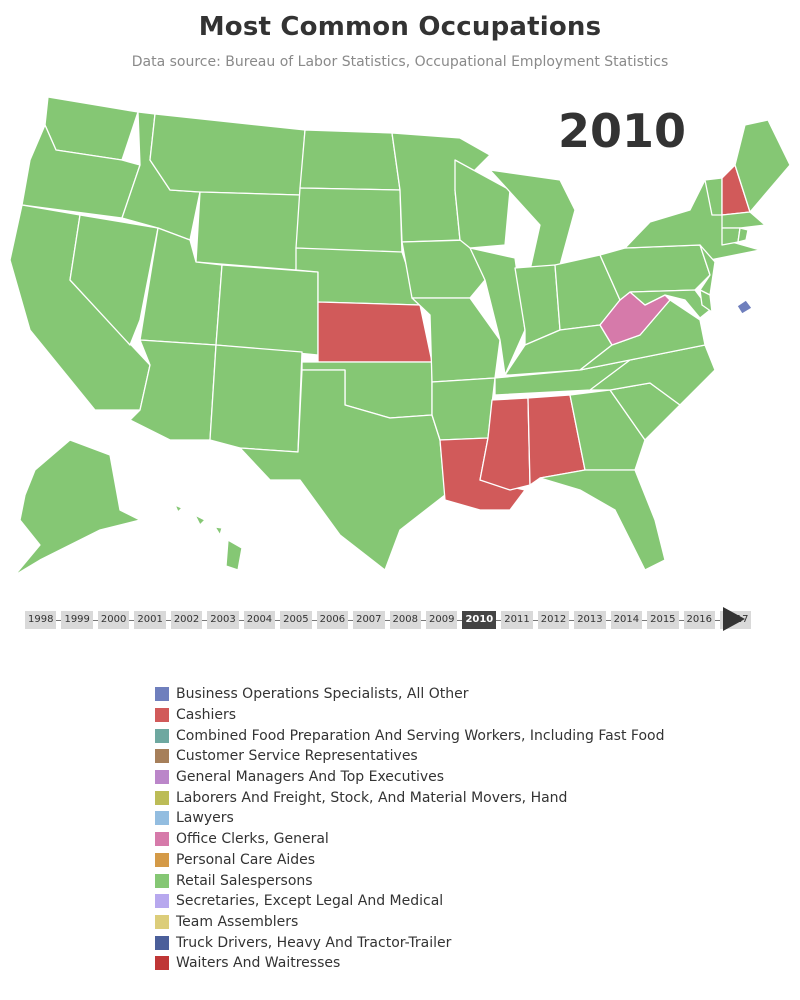 The image size is (800, 1000). What do you see at coordinates (256, 398) in the screenshot?
I see `state-nm` at bounding box center [256, 398].